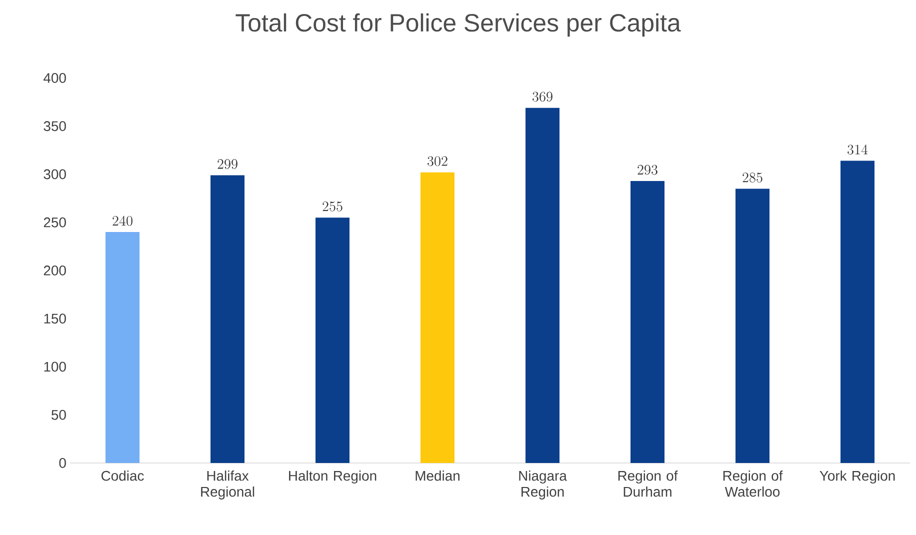 This screenshot has height=535, width=916. I want to click on y-tick-label: 0, so click(62, 463).